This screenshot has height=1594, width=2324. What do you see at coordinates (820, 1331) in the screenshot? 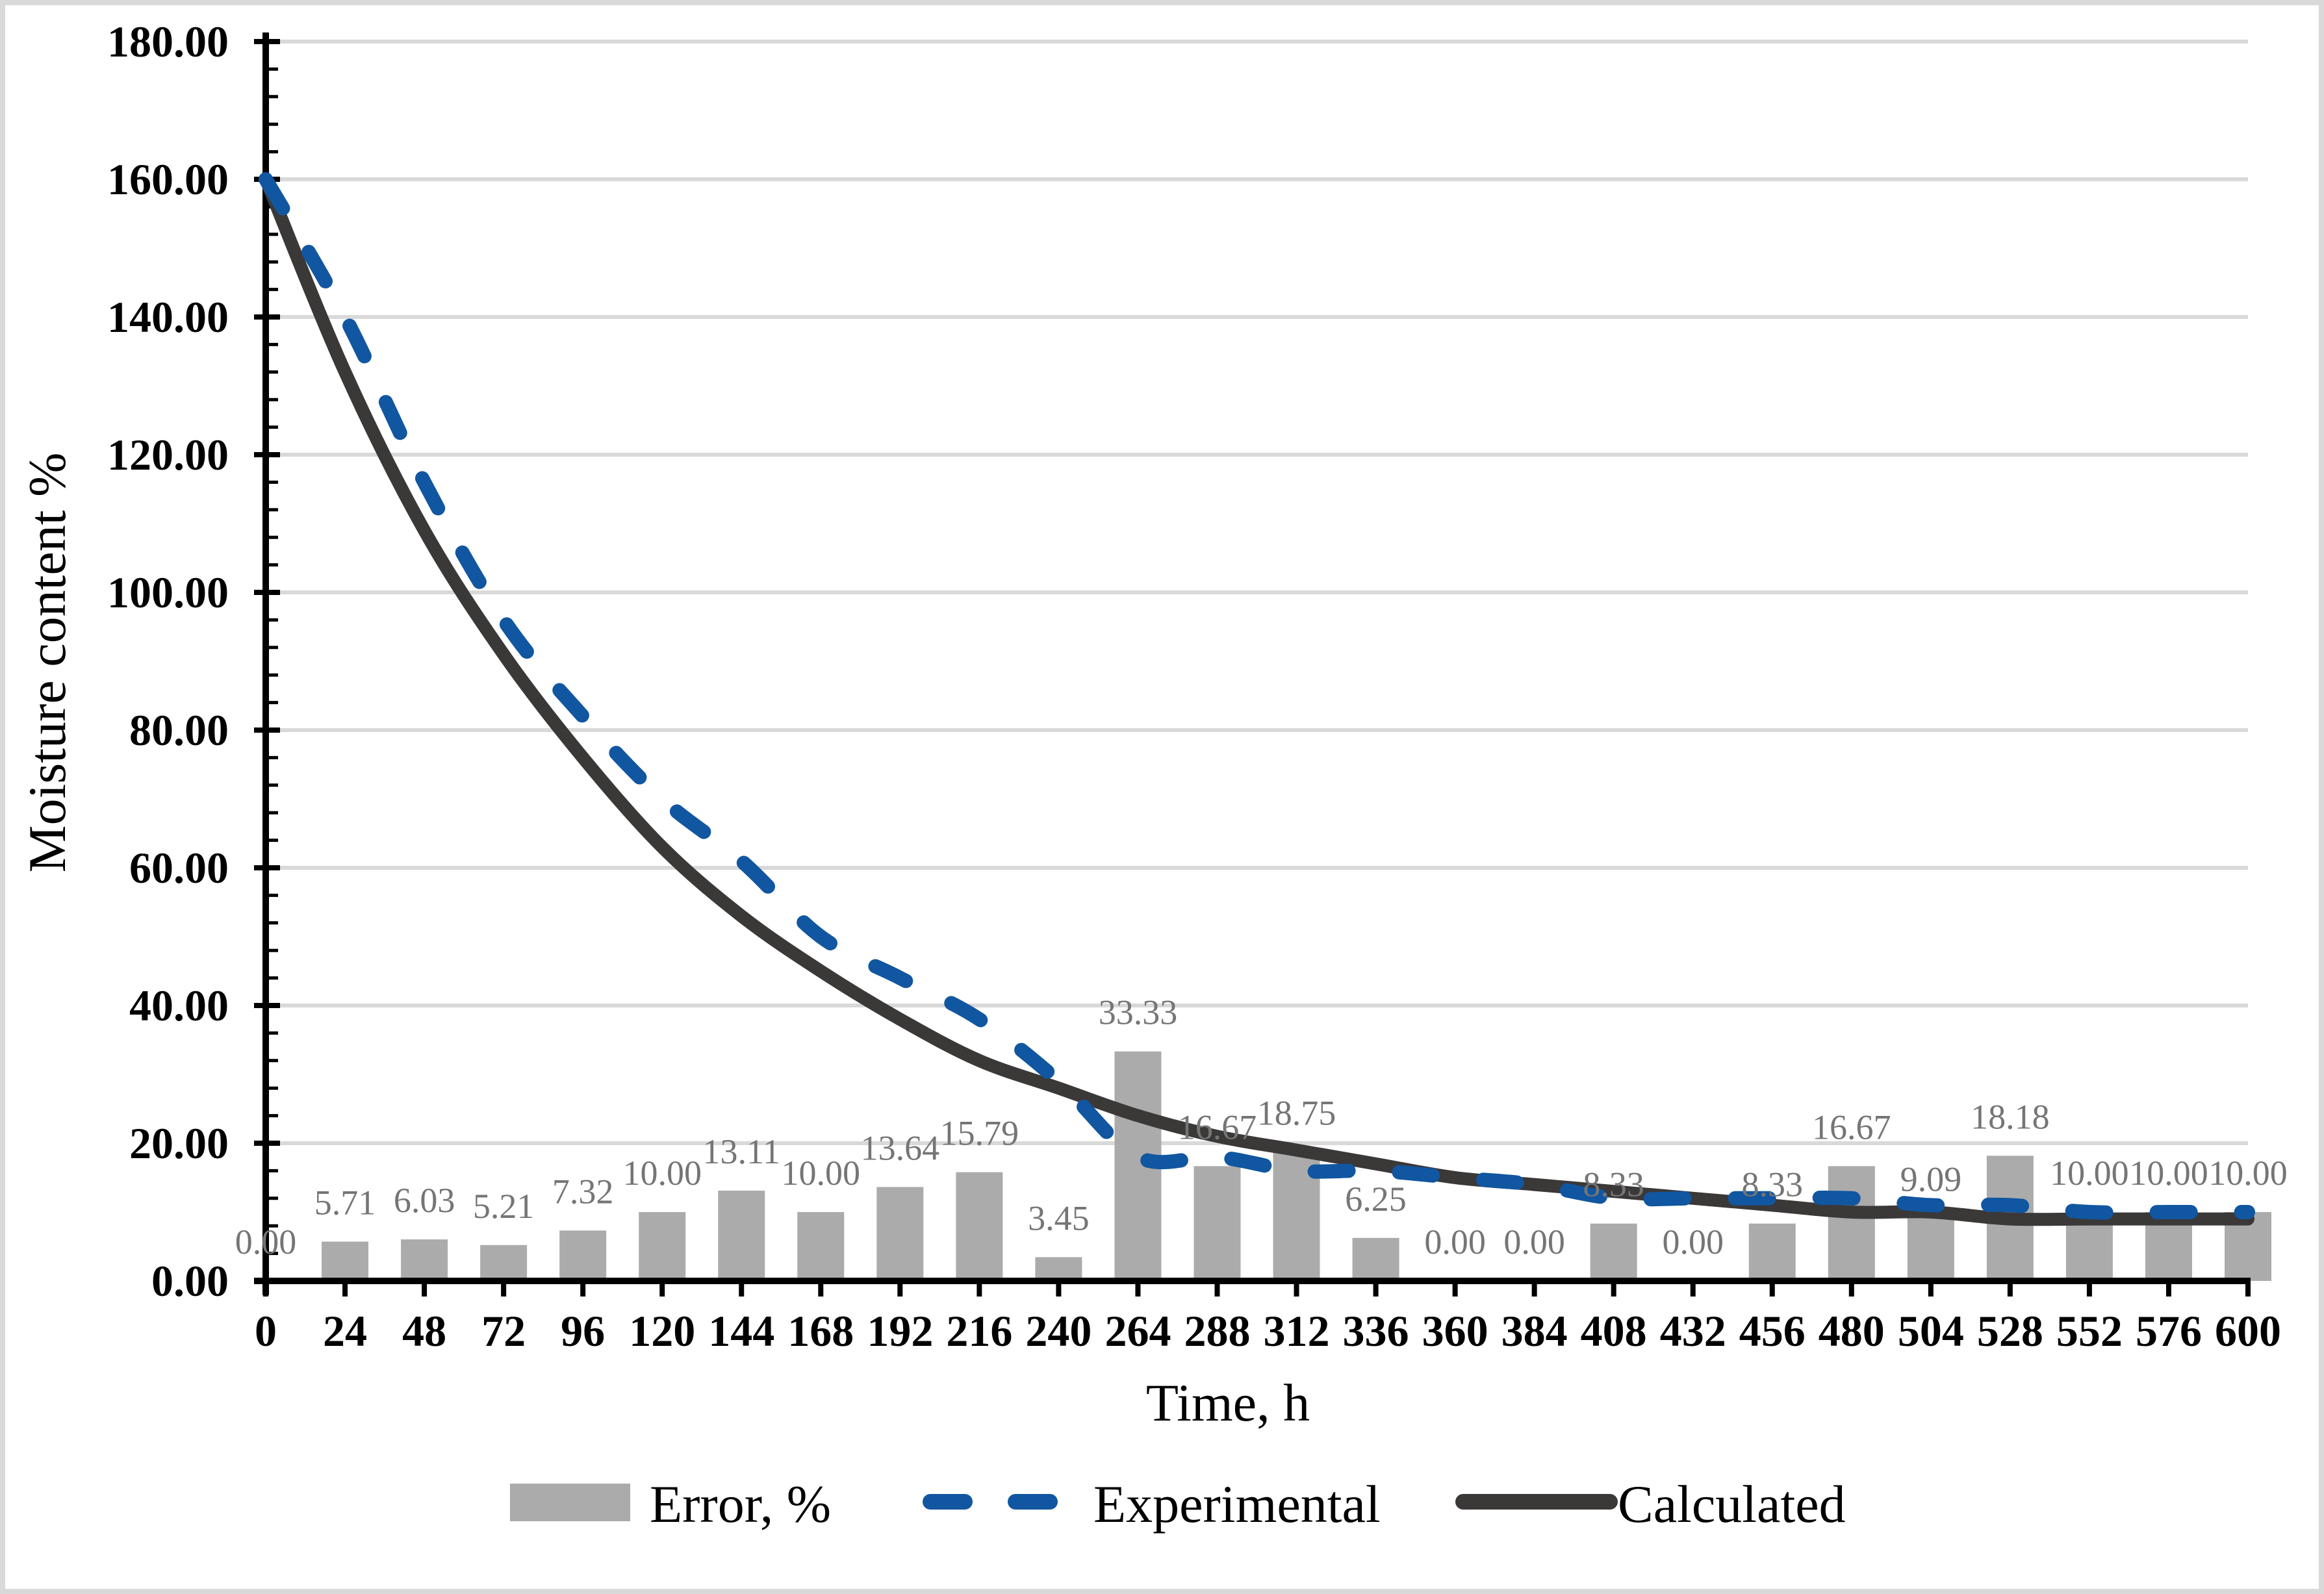
I see `x-tick-label: 168` at bounding box center [820, 1331].